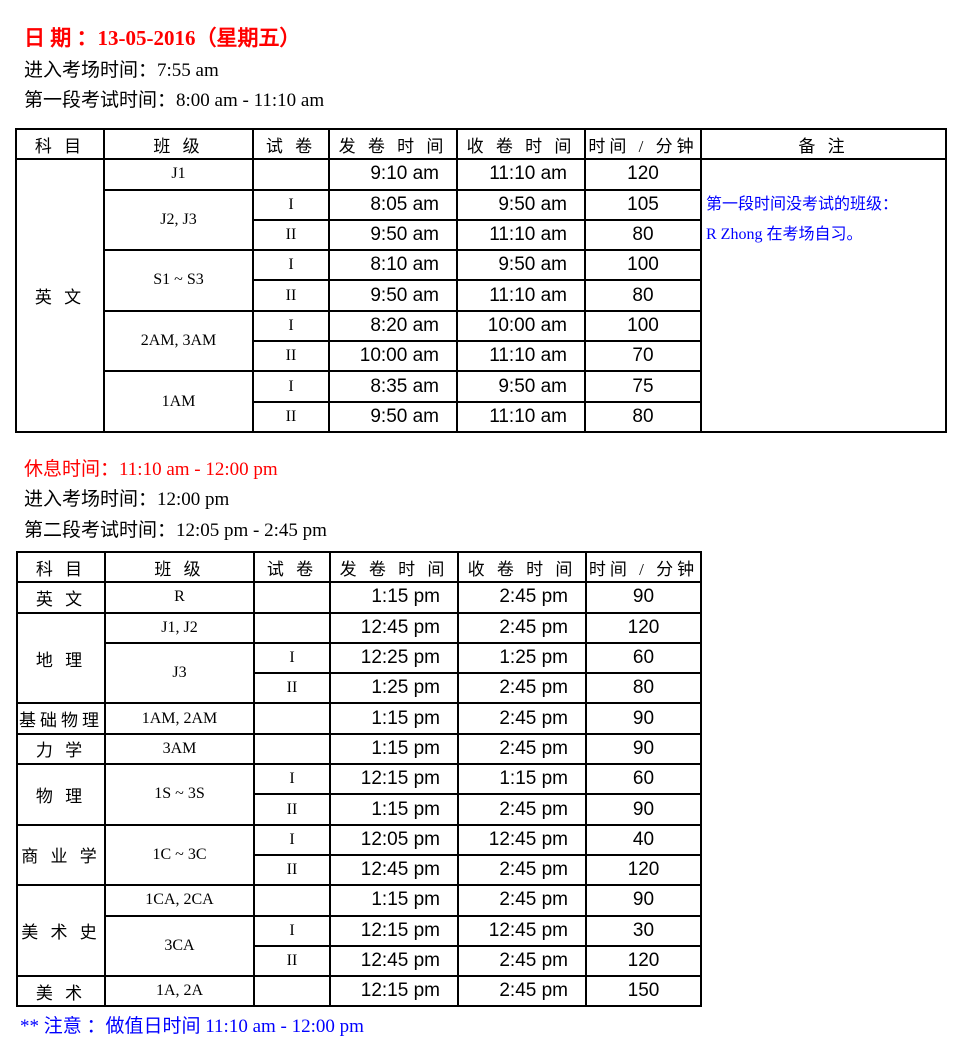  Describe the element at coordinates (179, 718) in the screenshot. I see `class-cell: 1AM, 2AM` at that location.